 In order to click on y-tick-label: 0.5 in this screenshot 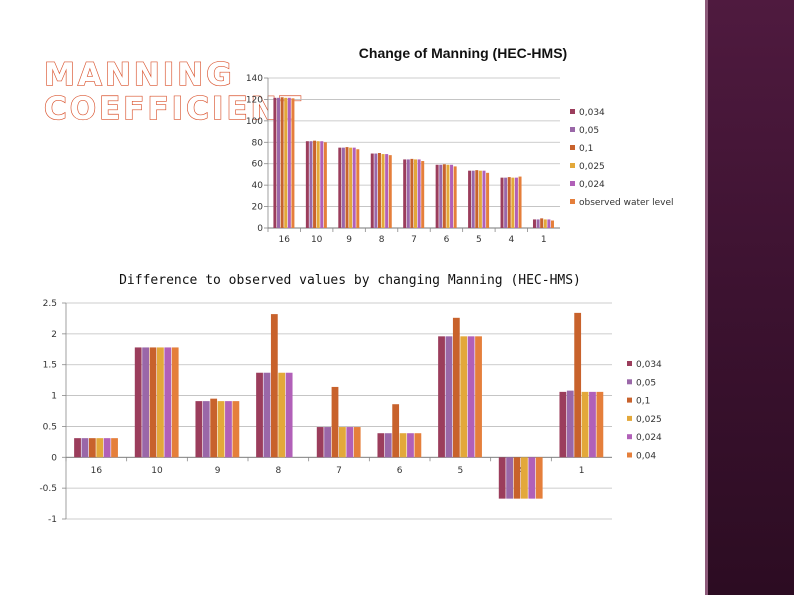, I will do `click(50, 427)`.